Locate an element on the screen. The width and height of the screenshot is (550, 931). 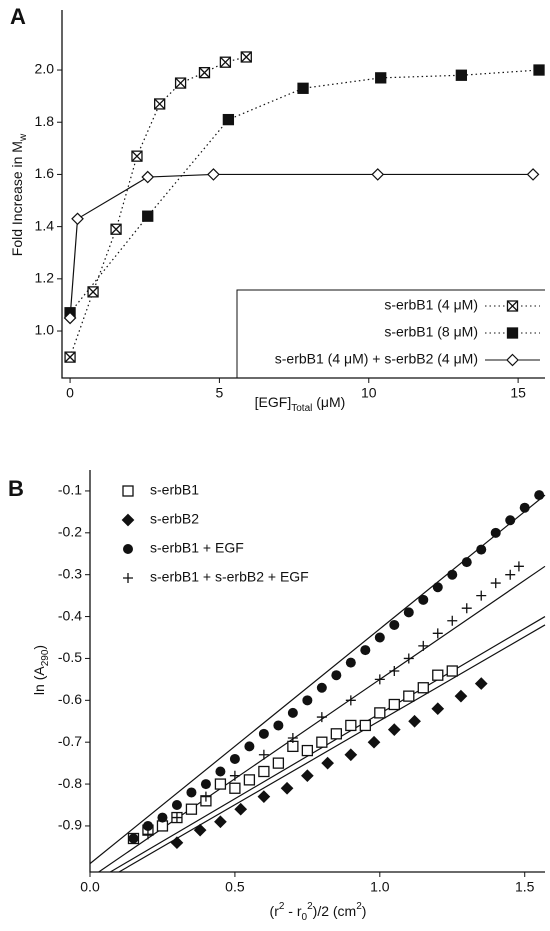
axis-label-part: (r is located at coordinates (275, 911).